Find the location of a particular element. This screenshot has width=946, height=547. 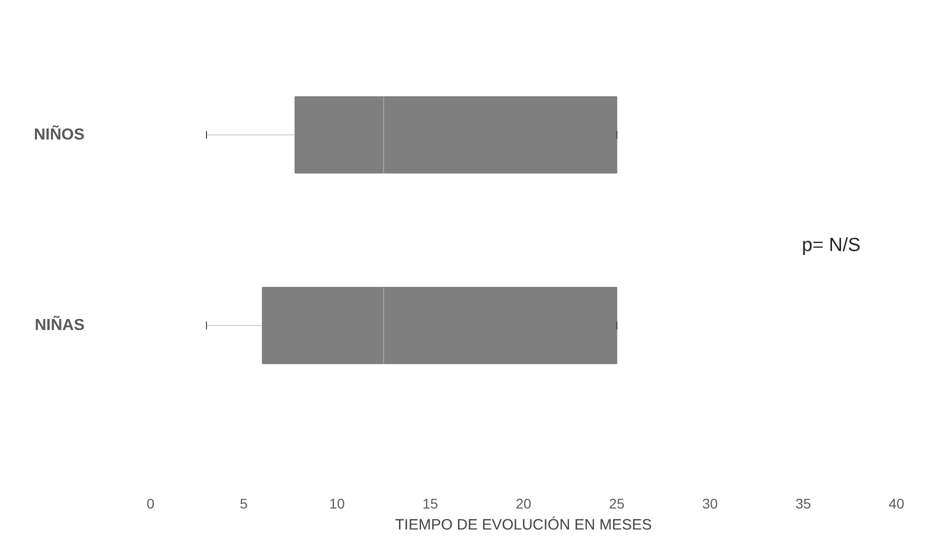

x-tick-label: 40 is located at coordinates (896, 504).